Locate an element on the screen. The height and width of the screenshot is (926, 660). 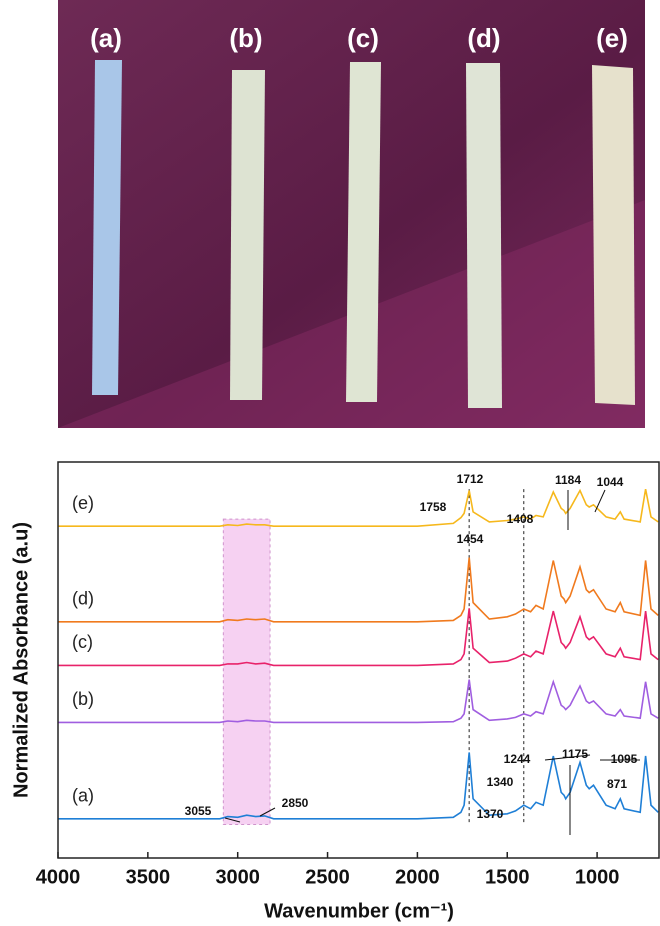
annotation: 1044 is located at coordinates (610, 482).